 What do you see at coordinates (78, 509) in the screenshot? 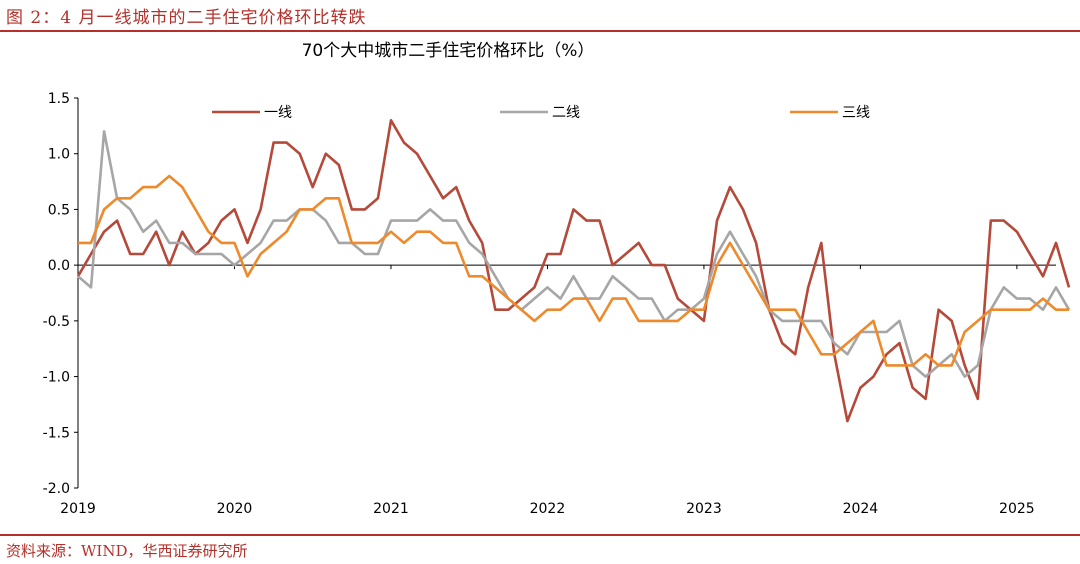
I see `x-tick-label: 2019` at bounding box center [78, 509].